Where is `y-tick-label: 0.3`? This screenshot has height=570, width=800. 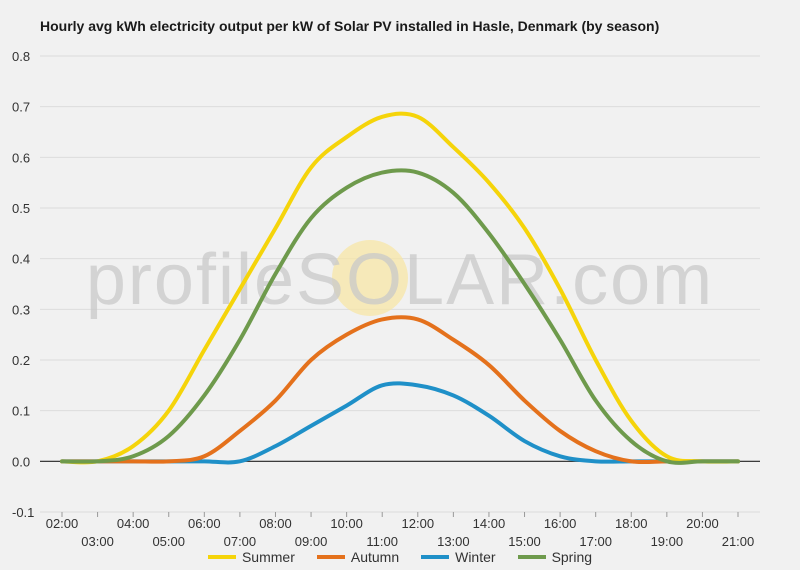
y-tick-label: 0.3 is located at coordinates (21, 309).